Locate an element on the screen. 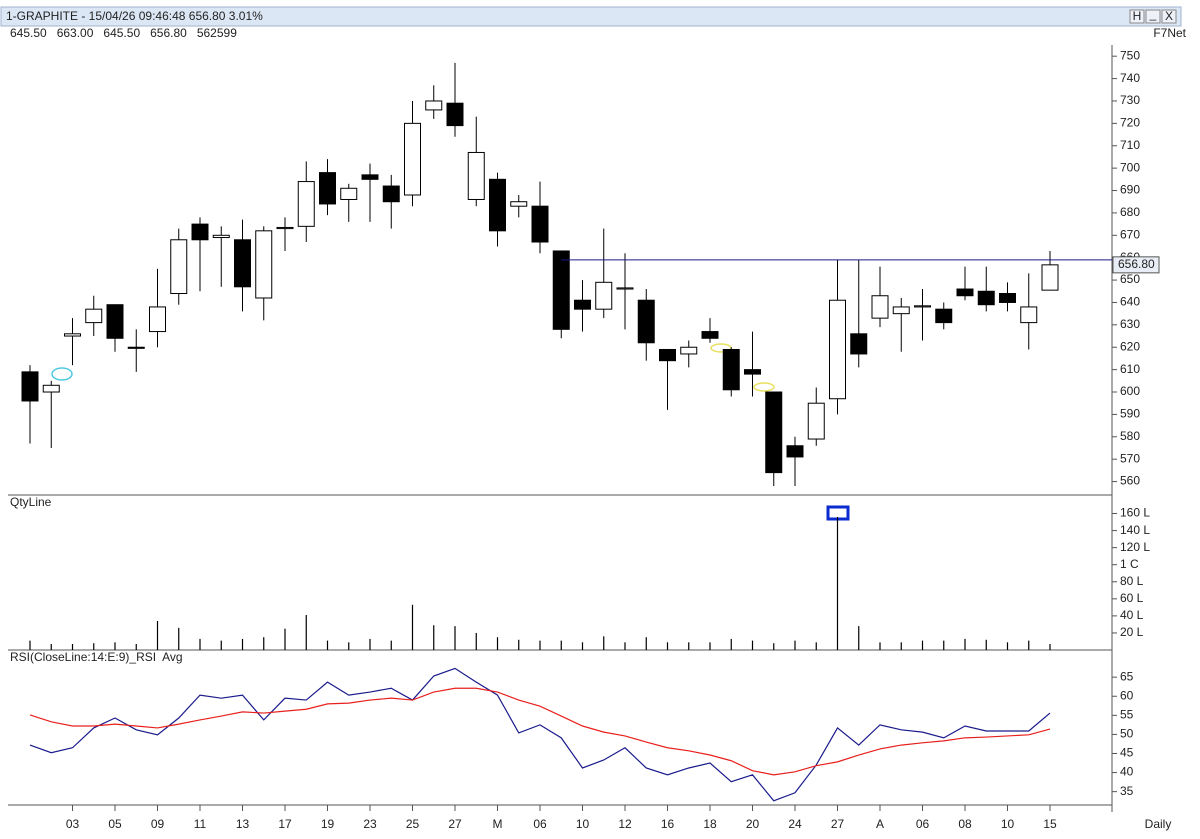 This screenshot has width=1200, height=839. y-tick-label: 40 is located at coordinates (1127, 772).